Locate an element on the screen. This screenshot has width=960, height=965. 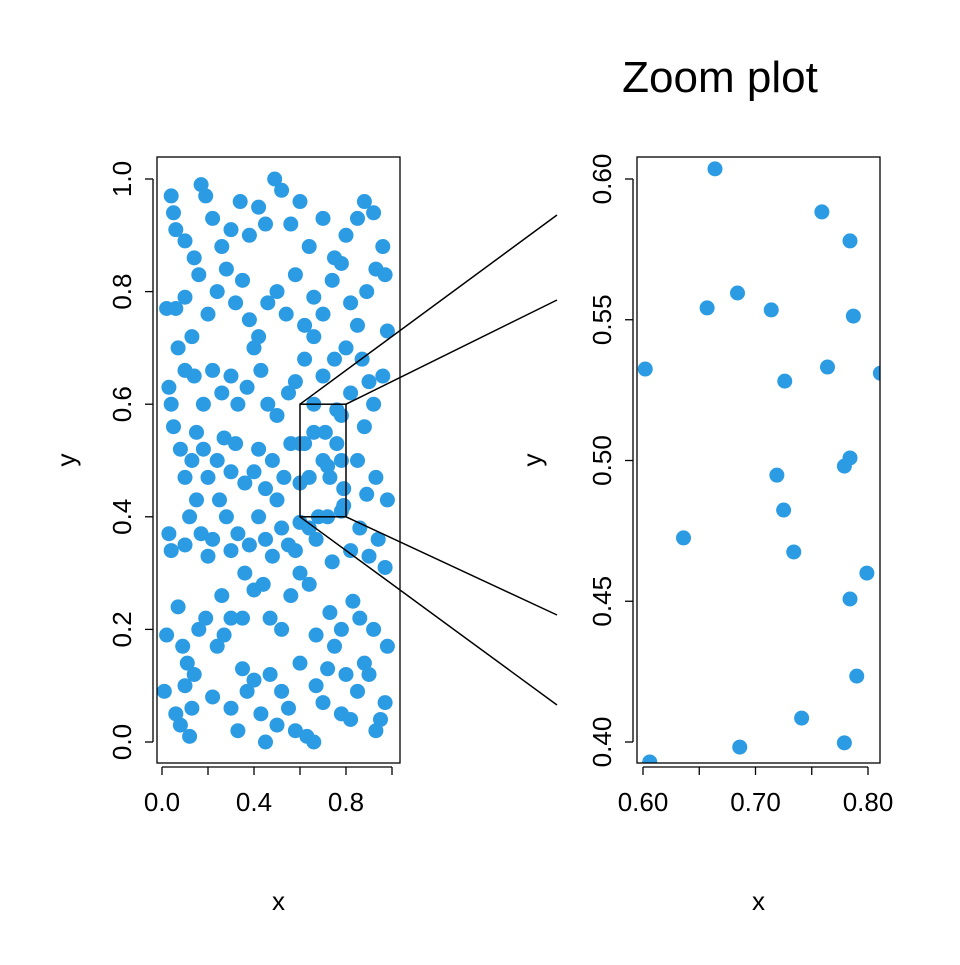
zoom-y-tick-label: 0.60 is located at coordinates (602, 179).